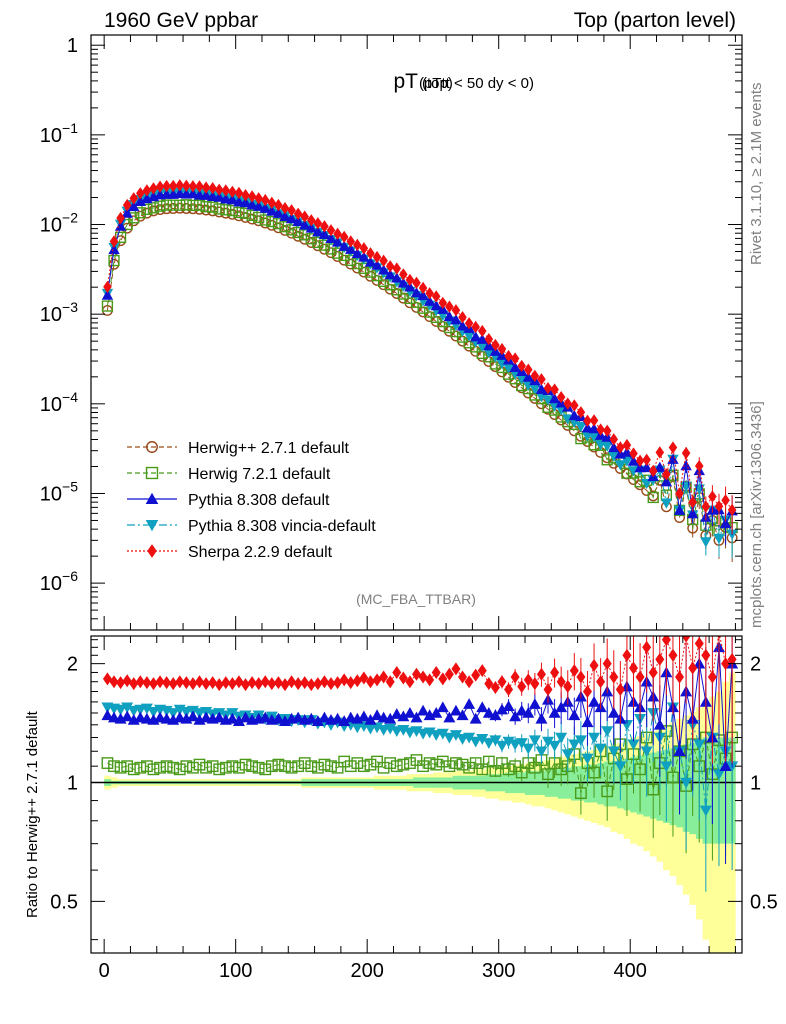 This screenshot has height=1024, width=786. I want to click on legend-label: Herwig 7.2.1 default, so click(259, 474).